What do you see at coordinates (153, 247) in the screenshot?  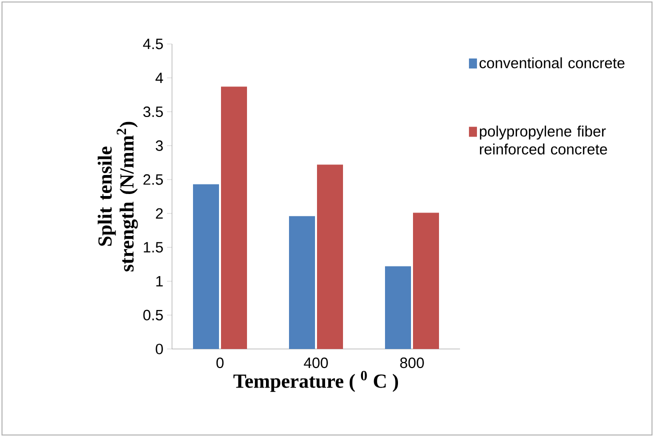 I see `y-tick-label: 1.5` at bounding box center [153, 247].